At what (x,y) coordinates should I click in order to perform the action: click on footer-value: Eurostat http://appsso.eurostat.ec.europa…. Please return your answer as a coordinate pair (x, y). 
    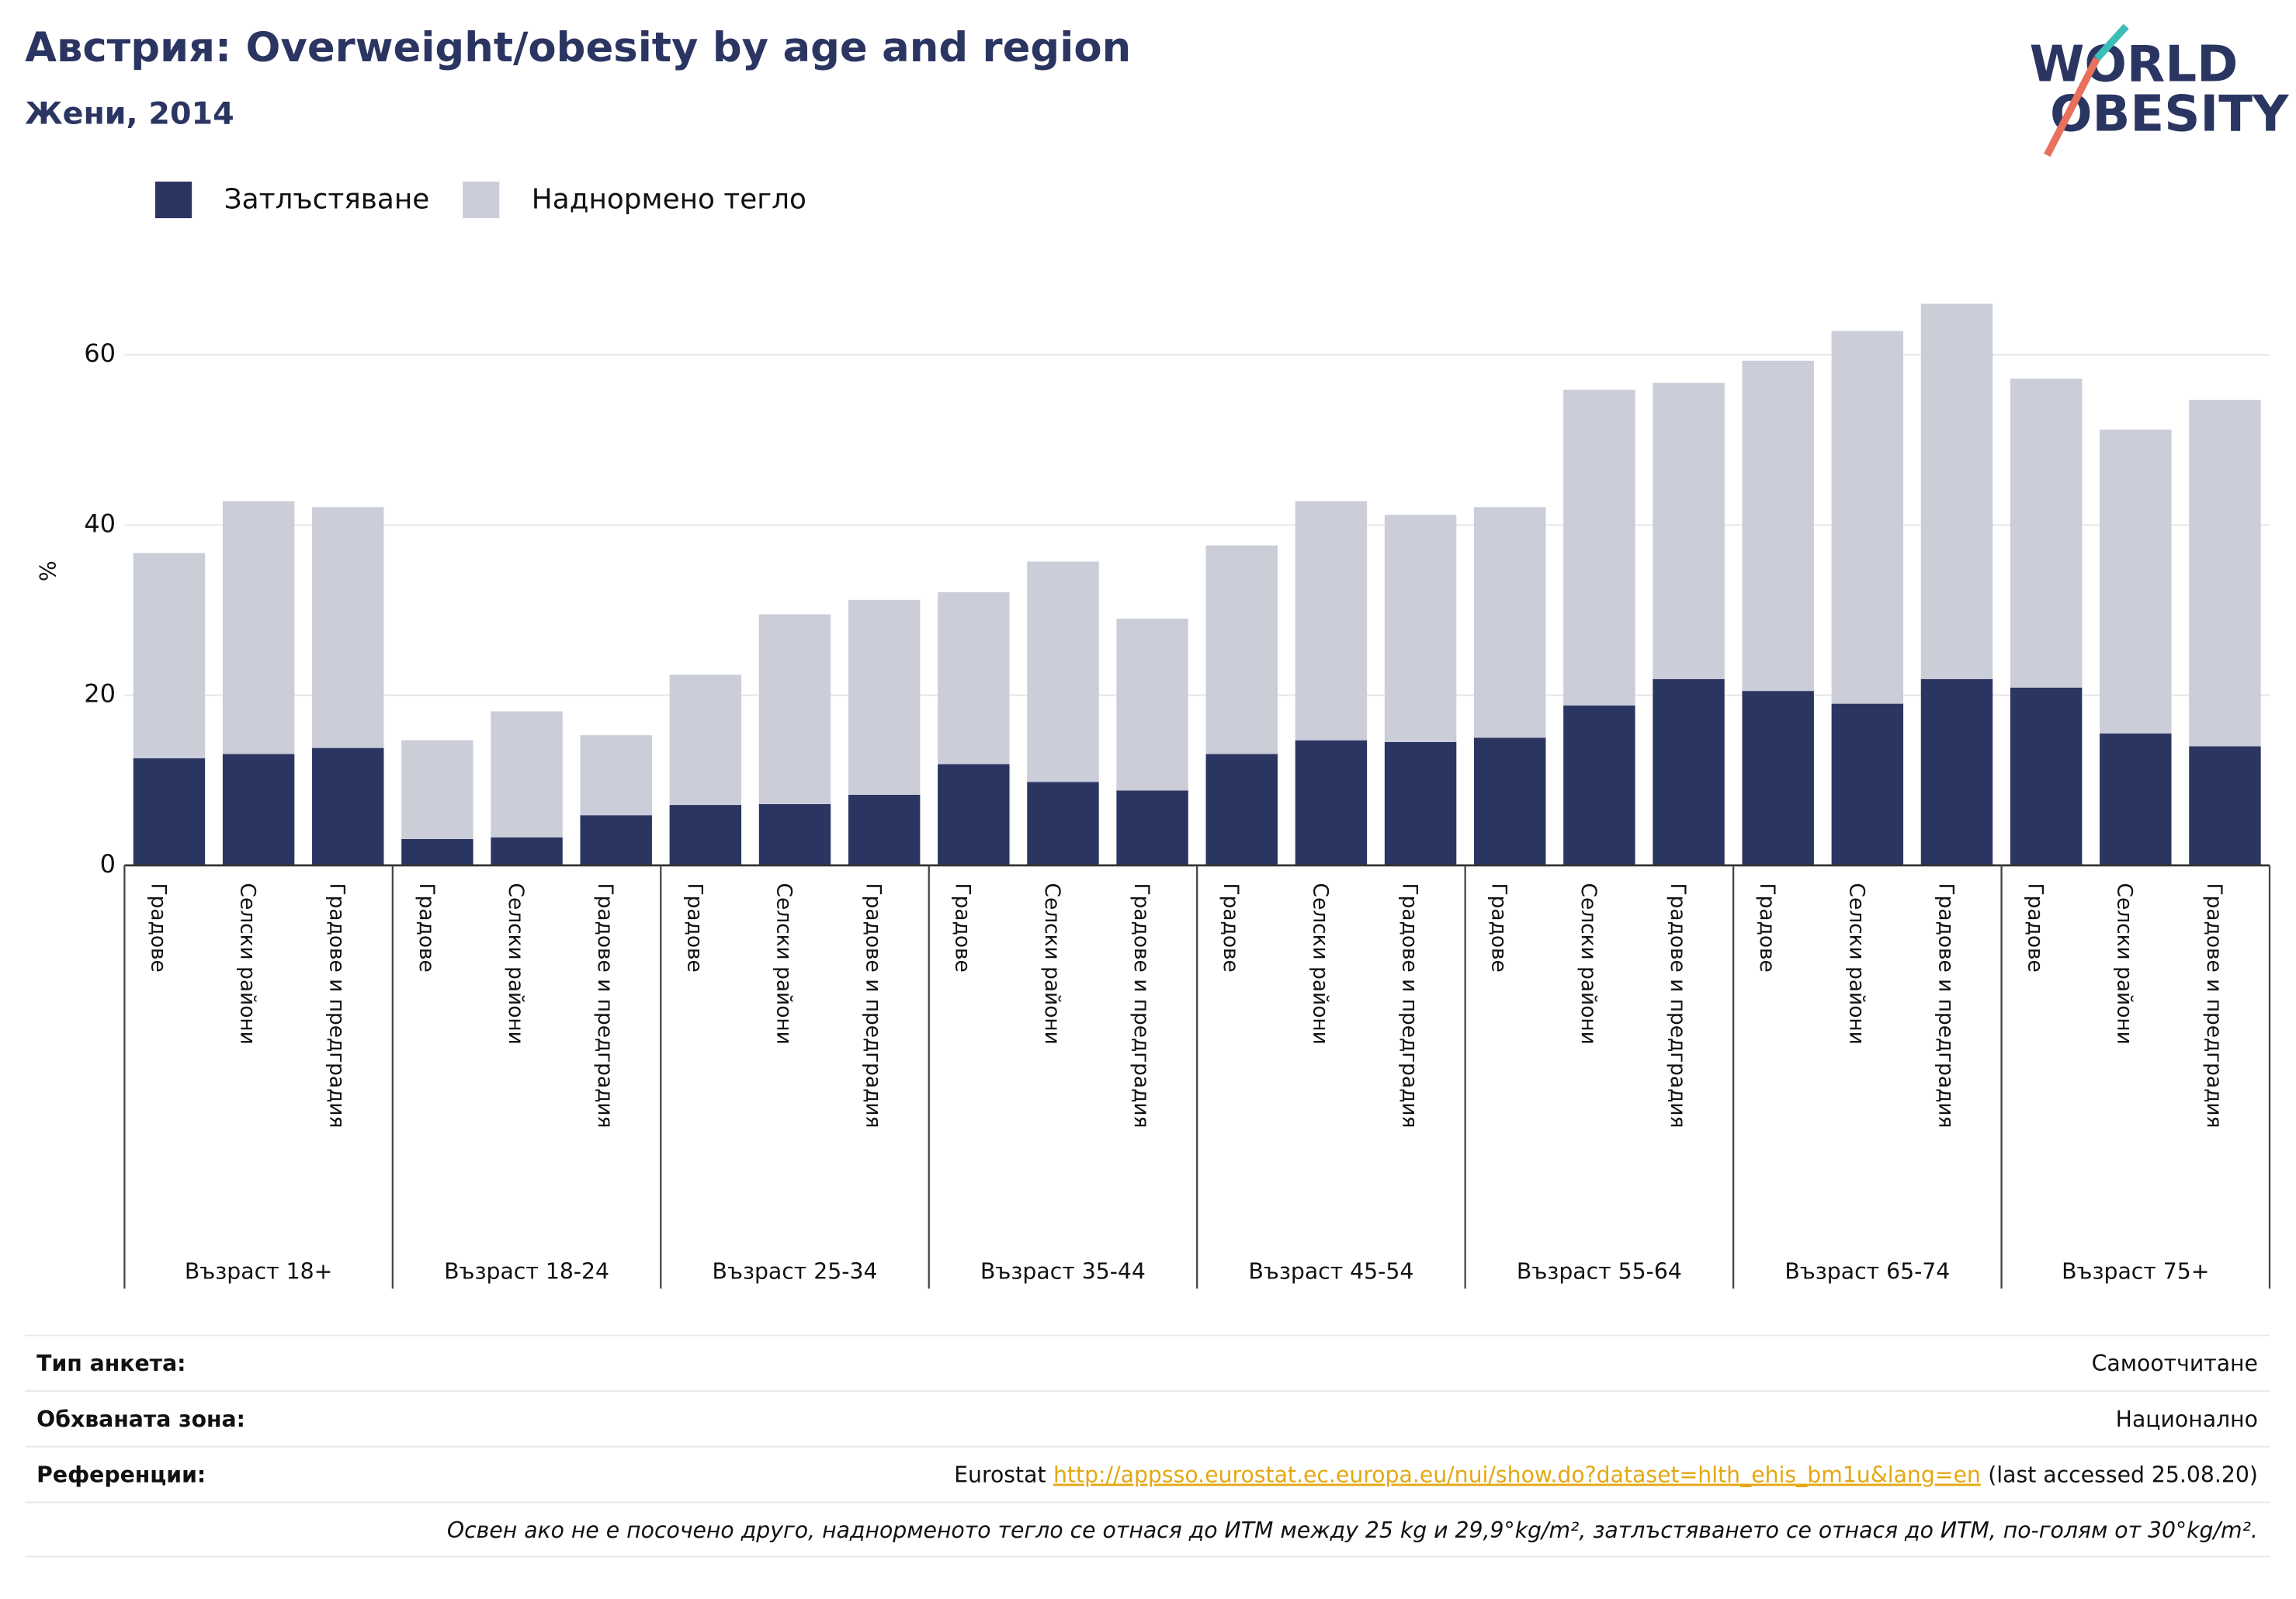
    Looking at the image, I should click on (1606, 1475).